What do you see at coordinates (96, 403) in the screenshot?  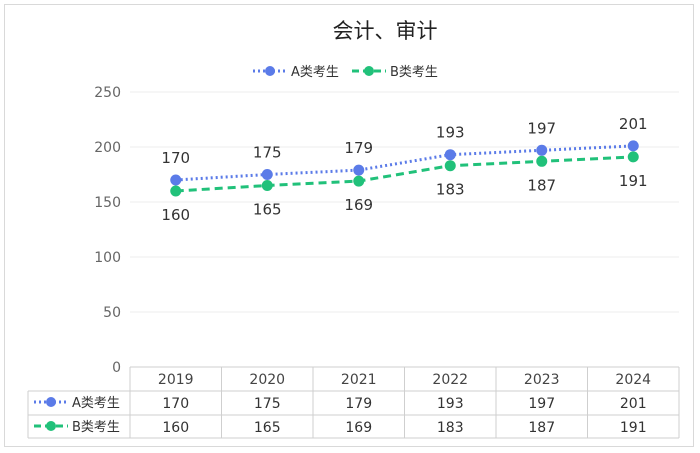 I see `table-series-label: A类考生` at bounding box center [96, 403].